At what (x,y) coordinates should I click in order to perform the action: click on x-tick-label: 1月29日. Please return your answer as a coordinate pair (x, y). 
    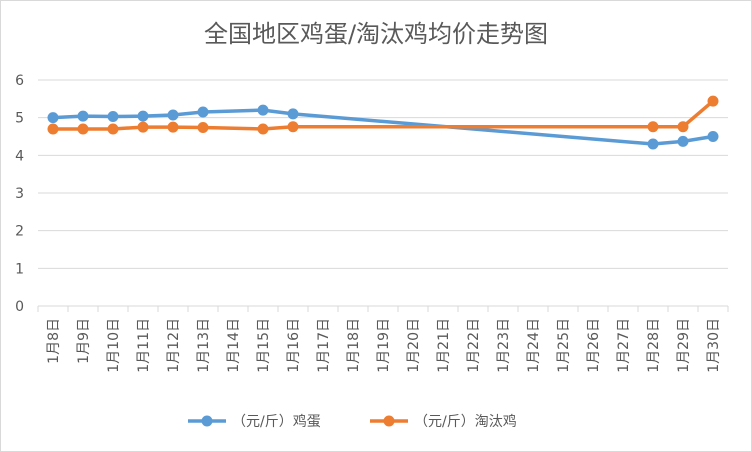
    Looking at the image, I should click on (684, 345).